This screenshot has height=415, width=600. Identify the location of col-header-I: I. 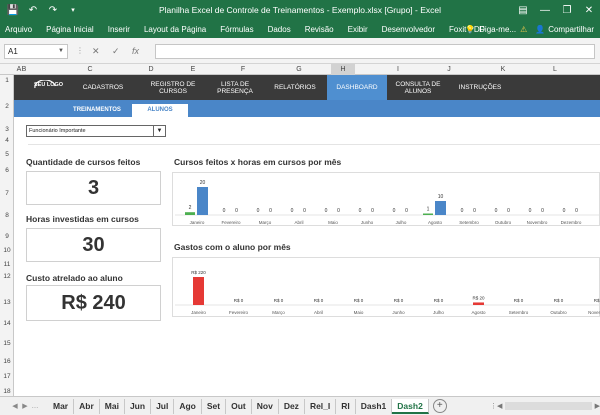
(398, 69).